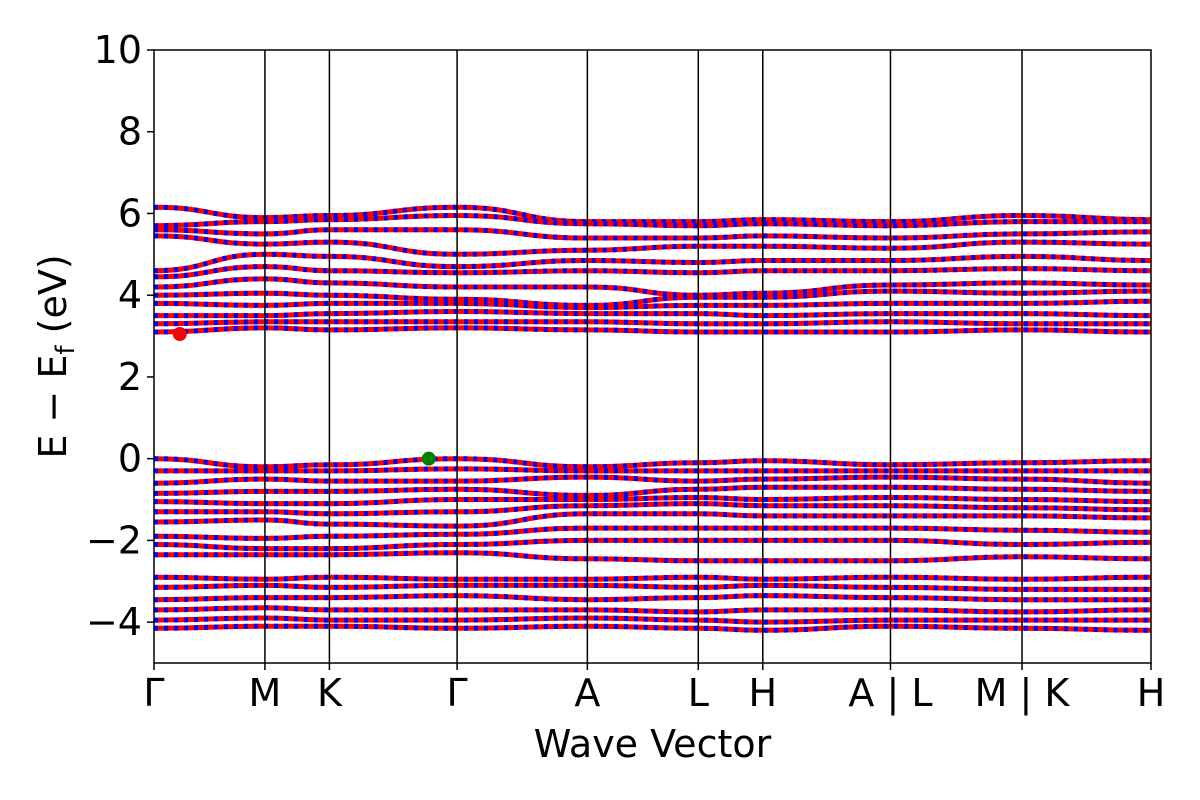  Describe the element at coordinates (698, 693) in the screenshot. I see `x-tick-label: L` at that location.